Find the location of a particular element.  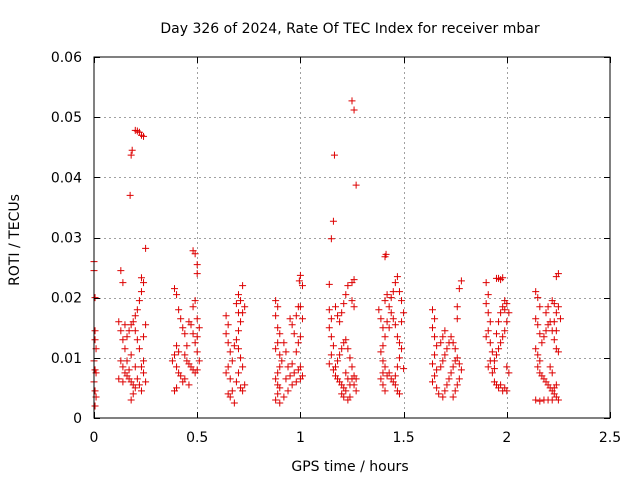

x-axis-label: GPS time / hours is located at coordinates (349, 467).